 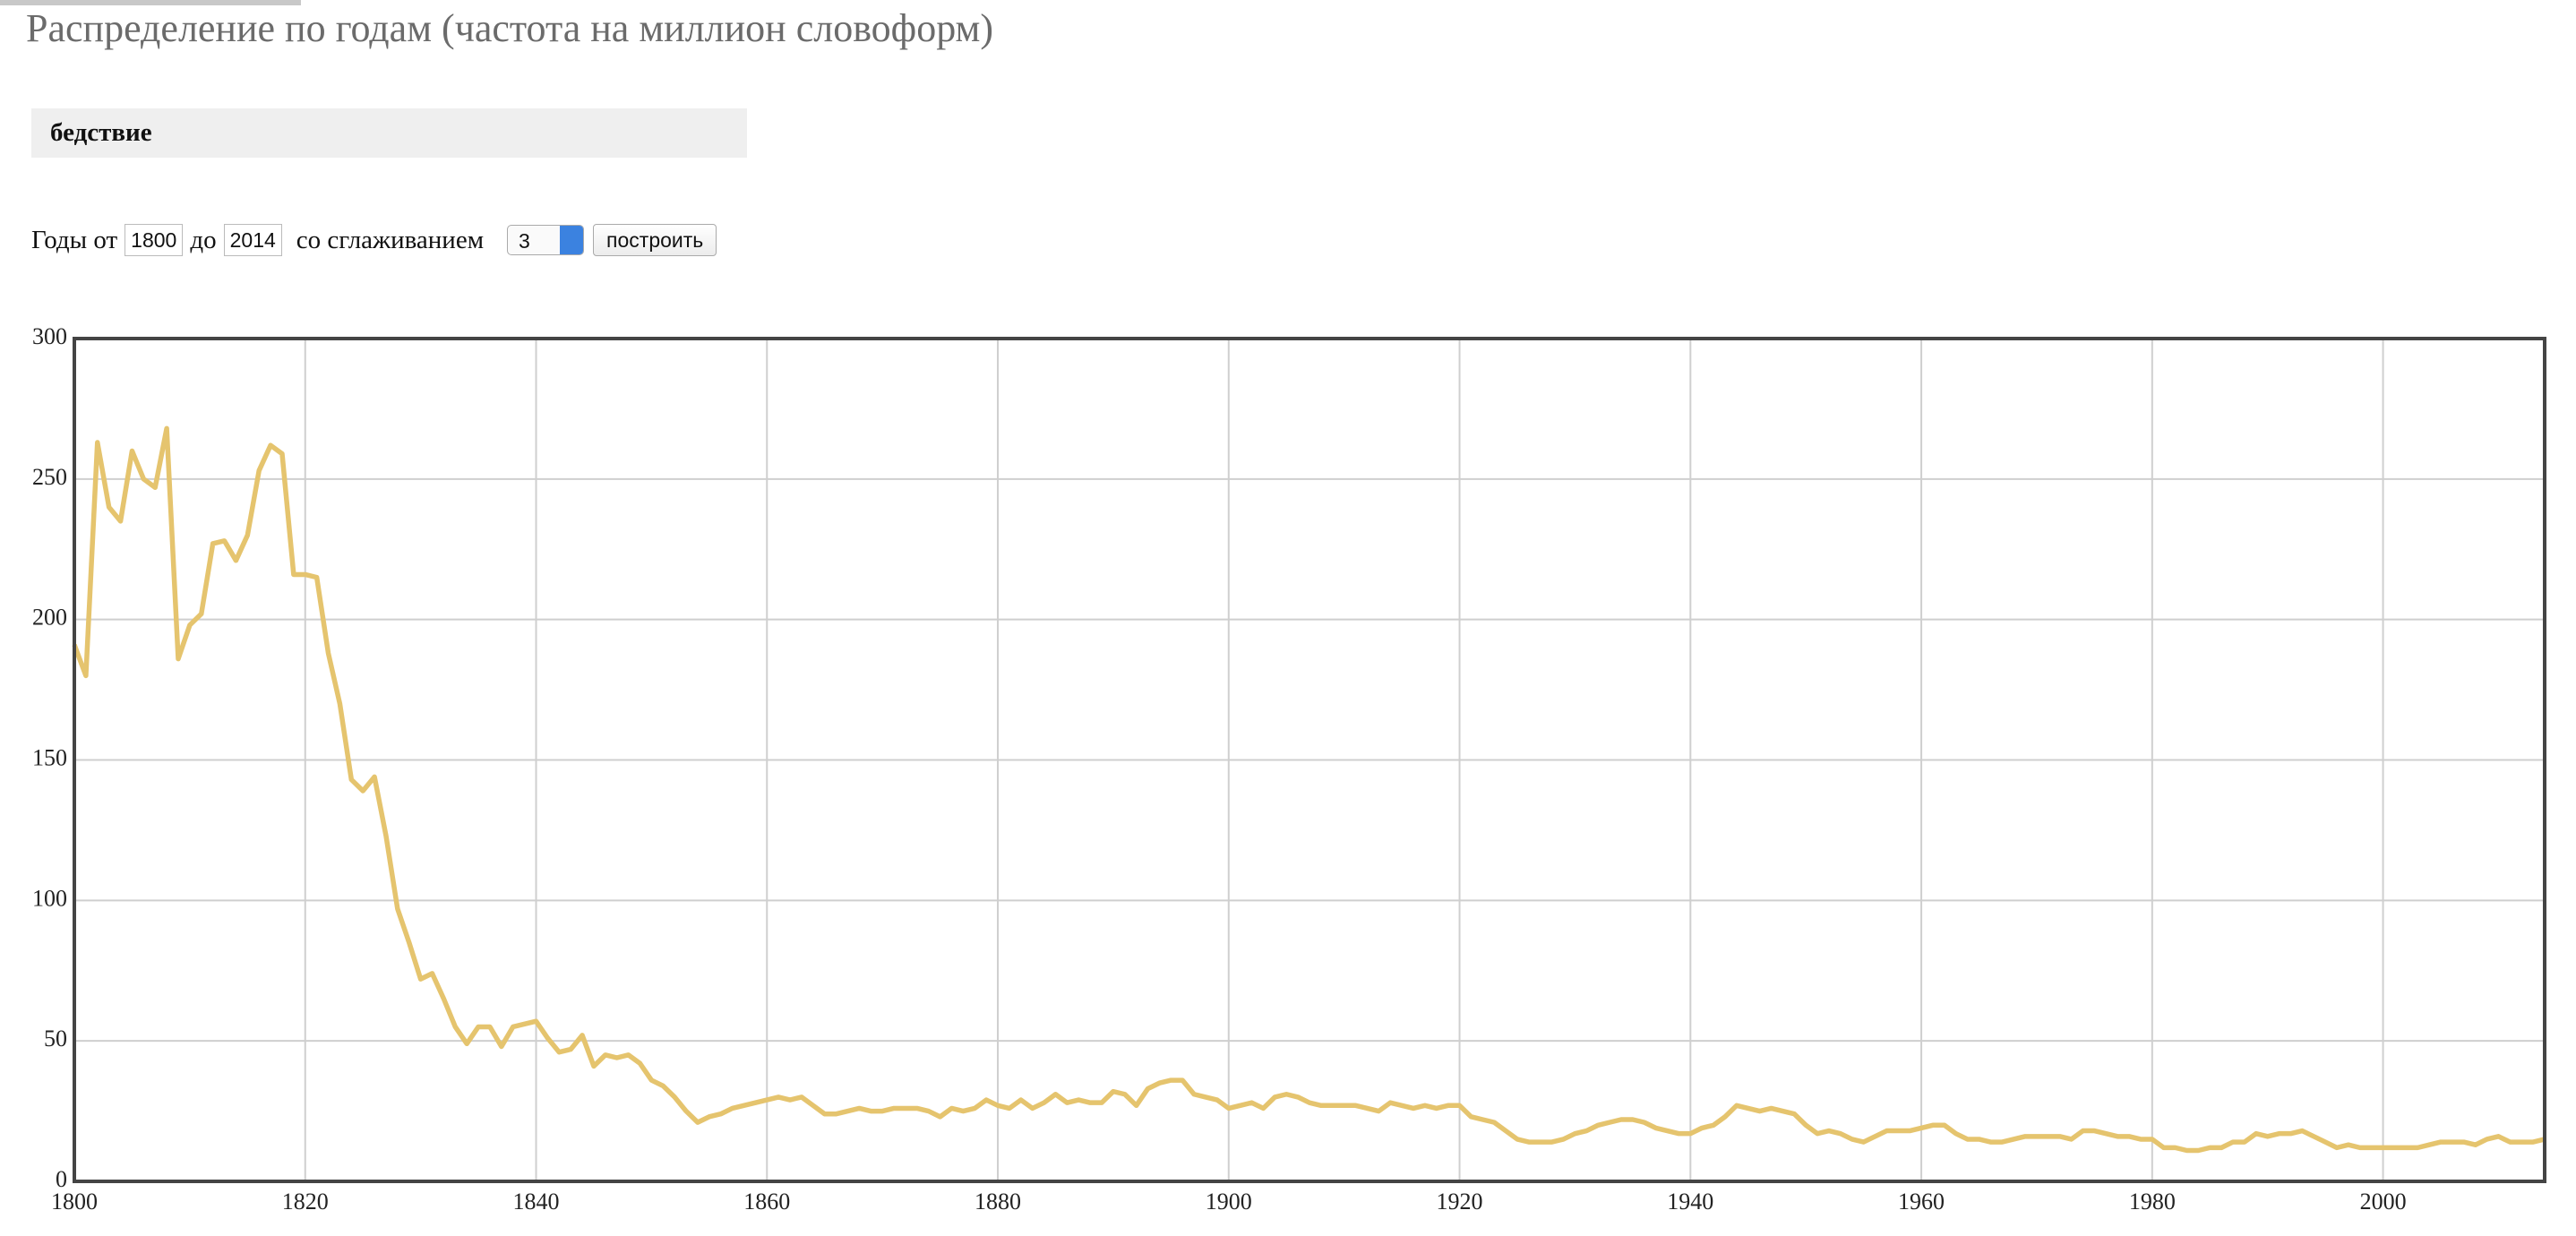 What do you see at coordinates (766, 1202) in the screenshot?
I see `x-tick-label: 1860` at bounding box center [766, 1202].